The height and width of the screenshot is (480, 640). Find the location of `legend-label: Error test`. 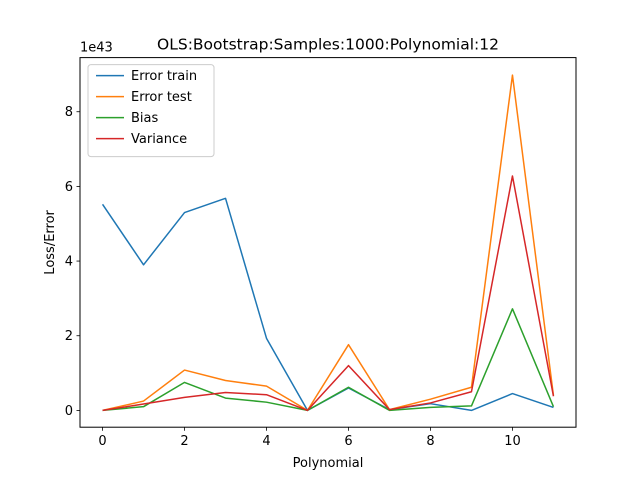

legend-label: Error test is located at coordinates (161, 97).